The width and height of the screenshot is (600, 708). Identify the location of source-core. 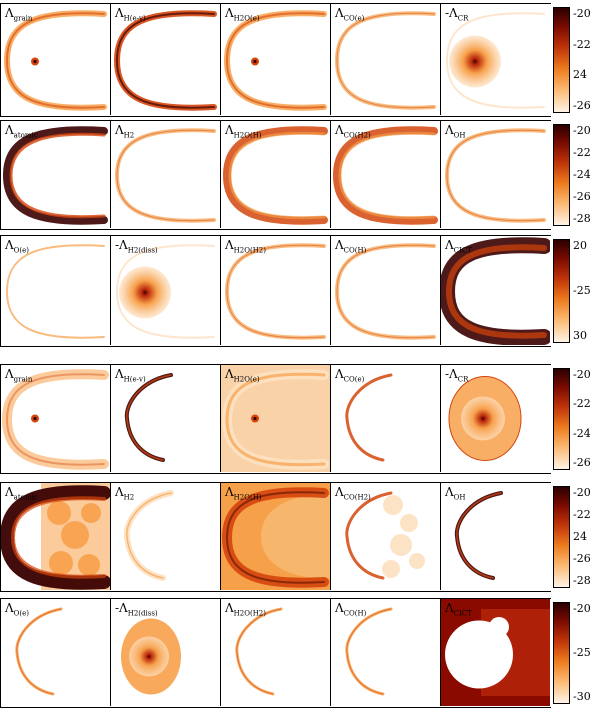
(35, 61).